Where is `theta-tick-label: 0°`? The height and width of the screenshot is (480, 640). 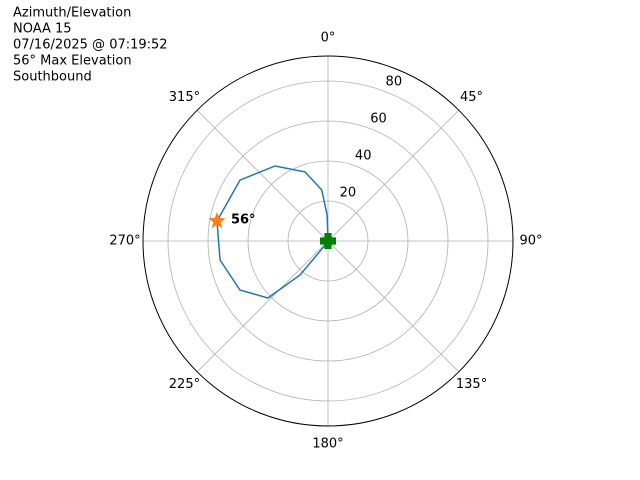 theta-tick-label: 0° is located at coordinates (328, 38).